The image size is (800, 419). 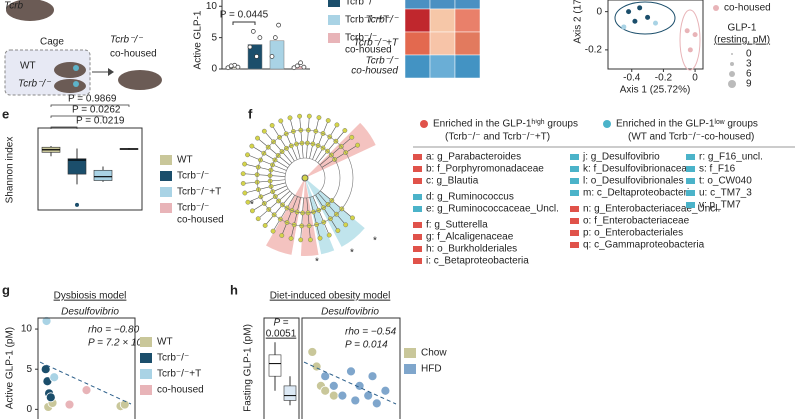 What do you see at coordinates (83, 48) in the screenshot?
I see `cage-diagram` at bounding box center [83, 48].